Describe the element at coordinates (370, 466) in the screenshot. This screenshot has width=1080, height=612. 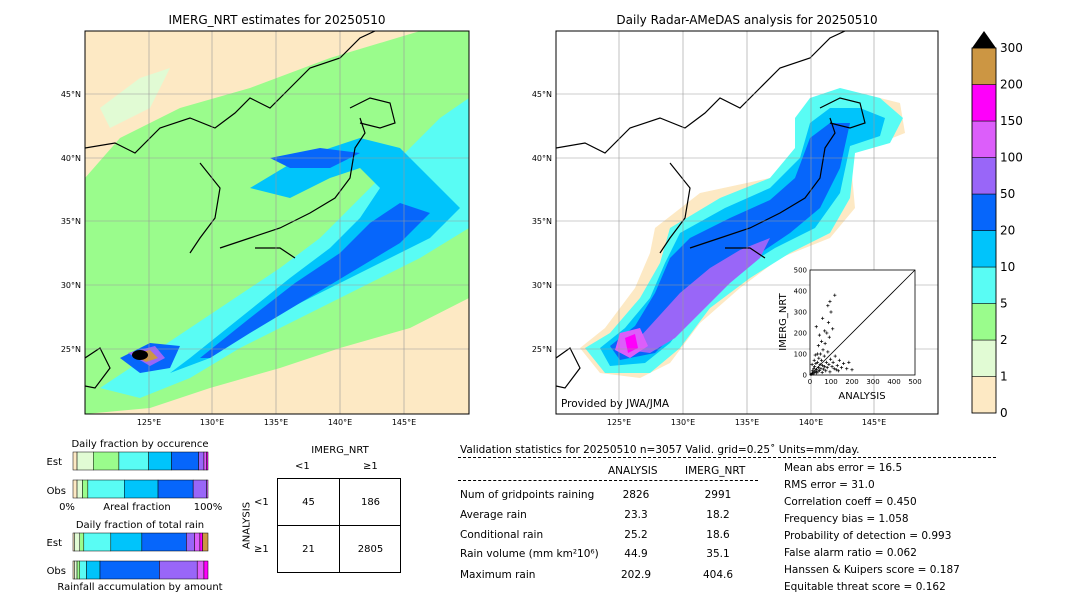
I see `contingency-col-label: ≥1` at that location.